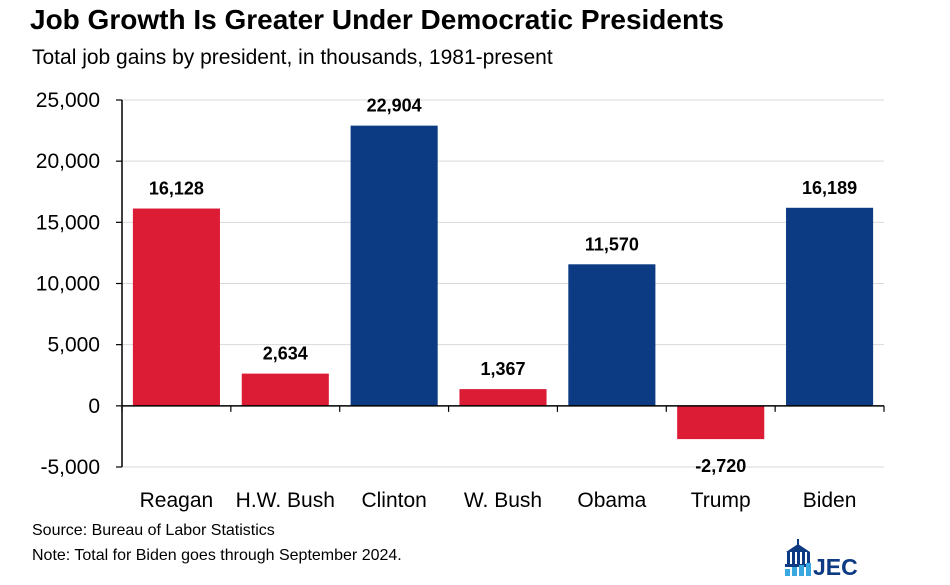 The image size is (950, 585). Describe the element at coordinates (70, 467) in the screenshot. I see `y-tick-label: -5,000` at that location.